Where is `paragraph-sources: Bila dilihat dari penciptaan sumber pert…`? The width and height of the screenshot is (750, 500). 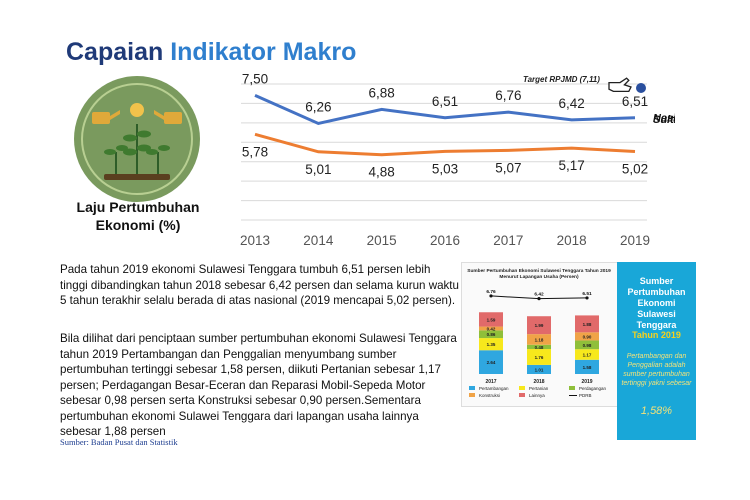 paragraph-sources: Bila dilihat dari penciptaan sumber pert… is located at coordinates (258, 385).